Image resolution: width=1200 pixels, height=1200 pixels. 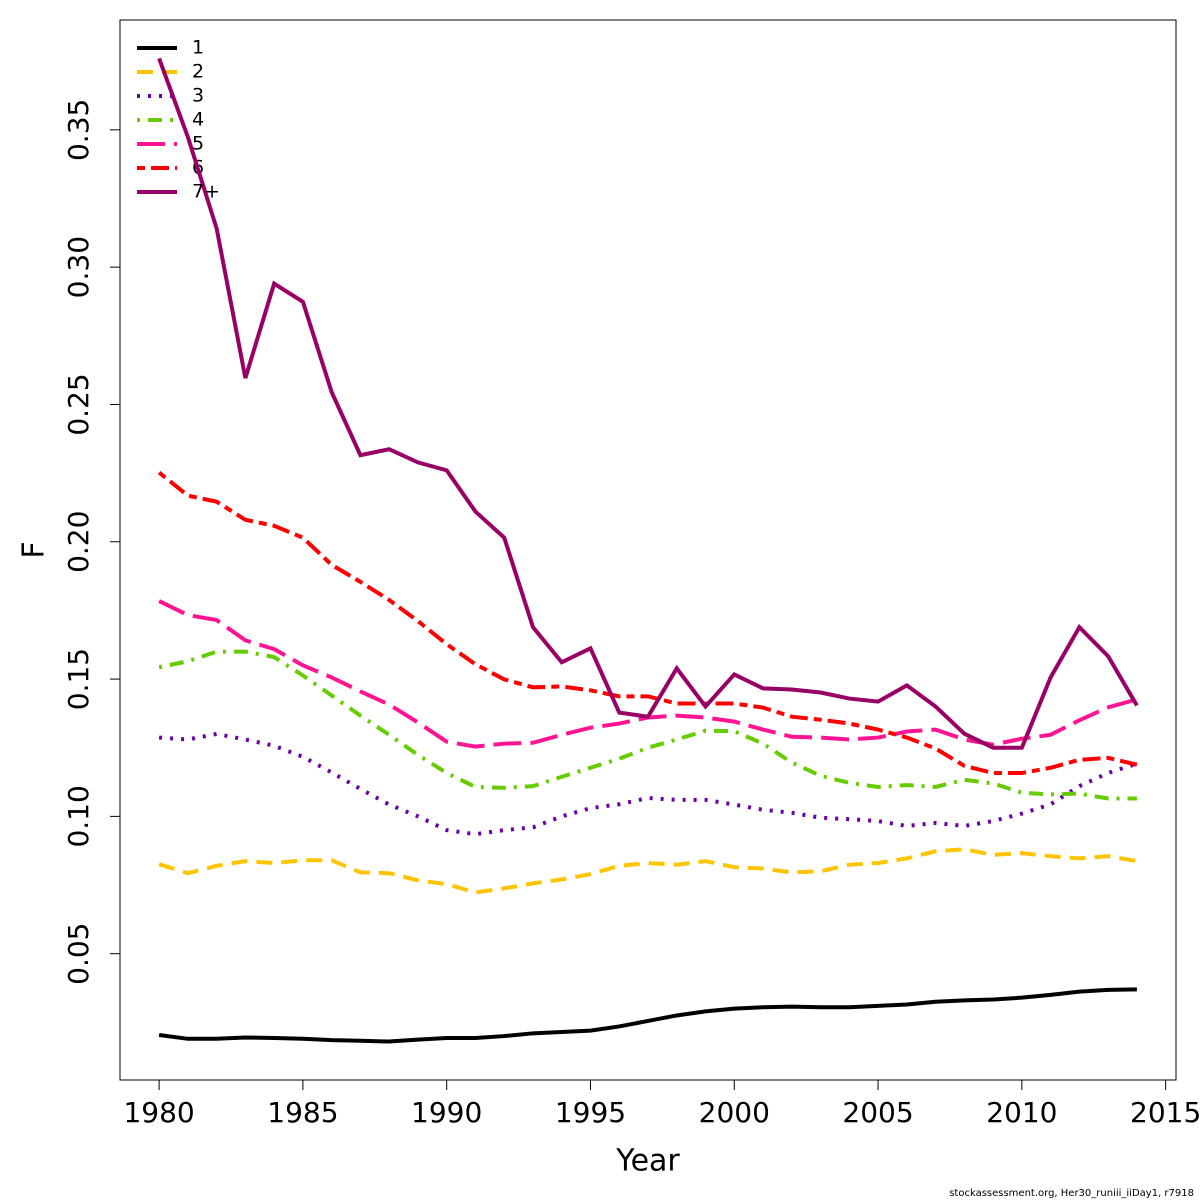 What do you see at coordinates (877, 1112) in the screenshot?
I see `x-tick-label: 2005` at bounding box center [877, 1112].